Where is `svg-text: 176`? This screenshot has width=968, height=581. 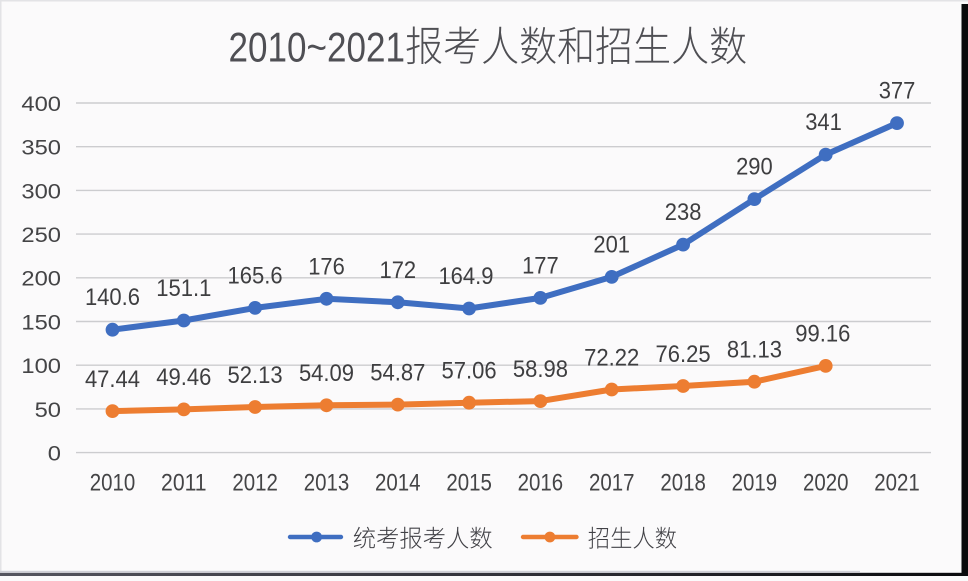
svg-text: 176 is located at coordinates (326, 266).